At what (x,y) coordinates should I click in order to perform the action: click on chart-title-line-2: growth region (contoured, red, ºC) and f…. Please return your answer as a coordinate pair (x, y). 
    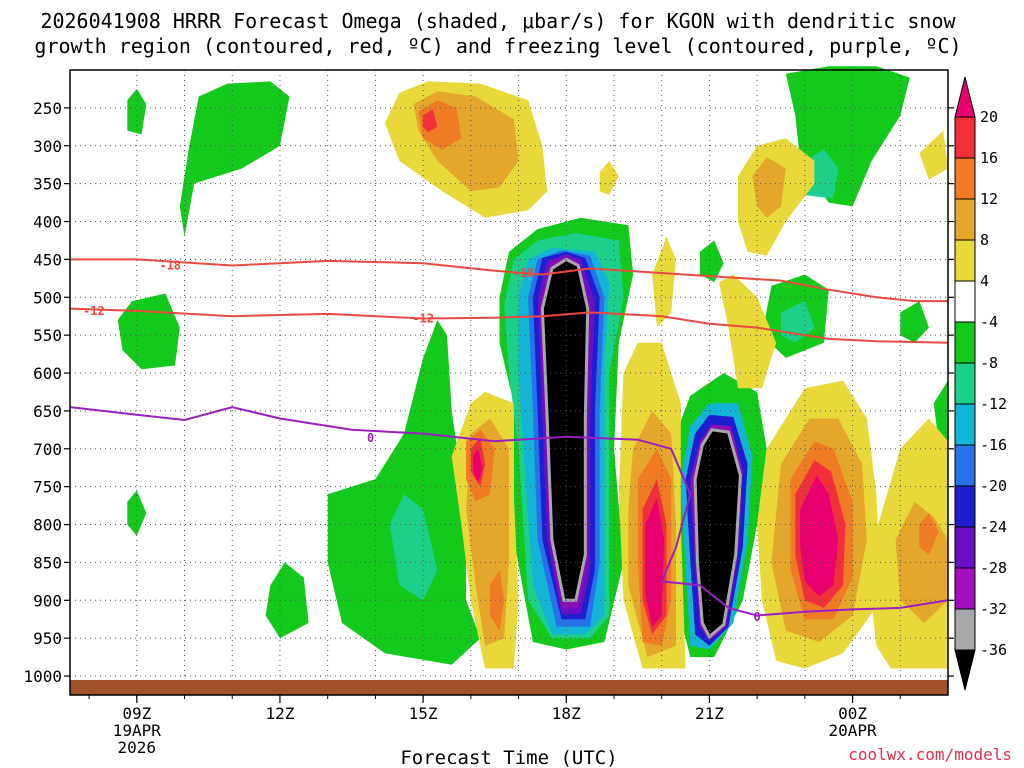
    Looking at the image, I should click on (497, 46).